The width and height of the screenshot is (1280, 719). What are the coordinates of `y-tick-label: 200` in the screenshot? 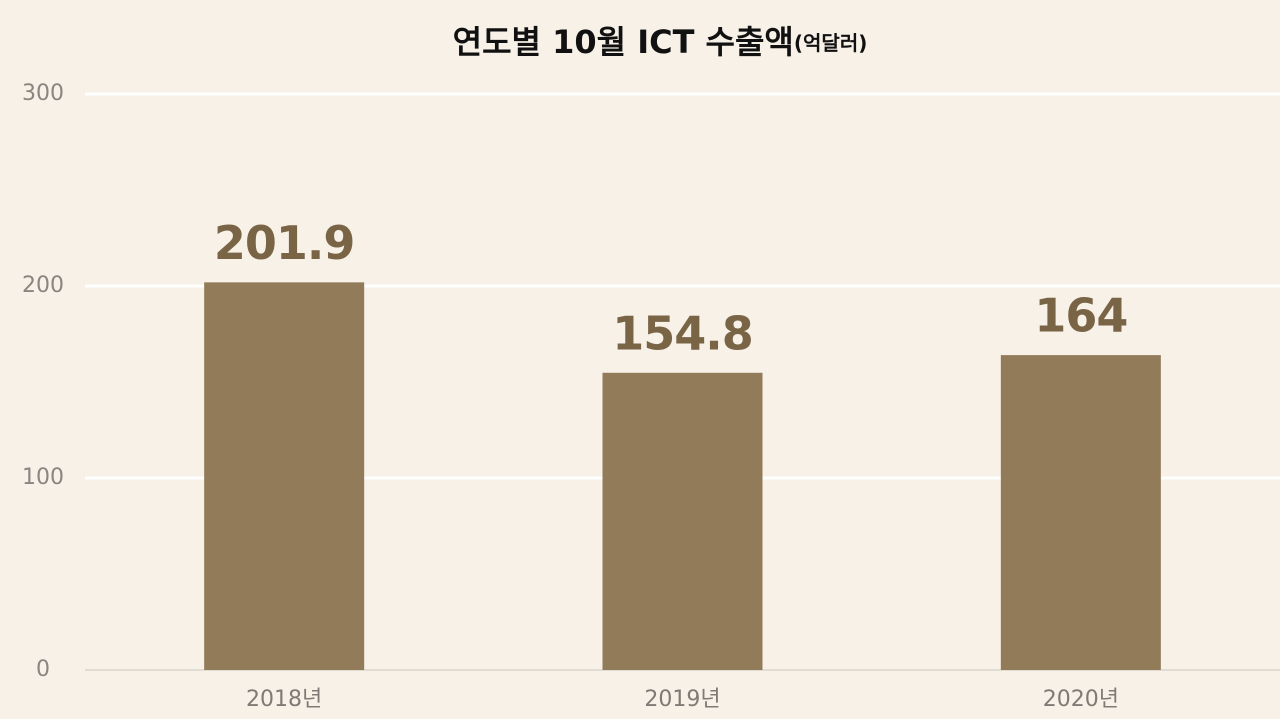 It's located at (43, 285).